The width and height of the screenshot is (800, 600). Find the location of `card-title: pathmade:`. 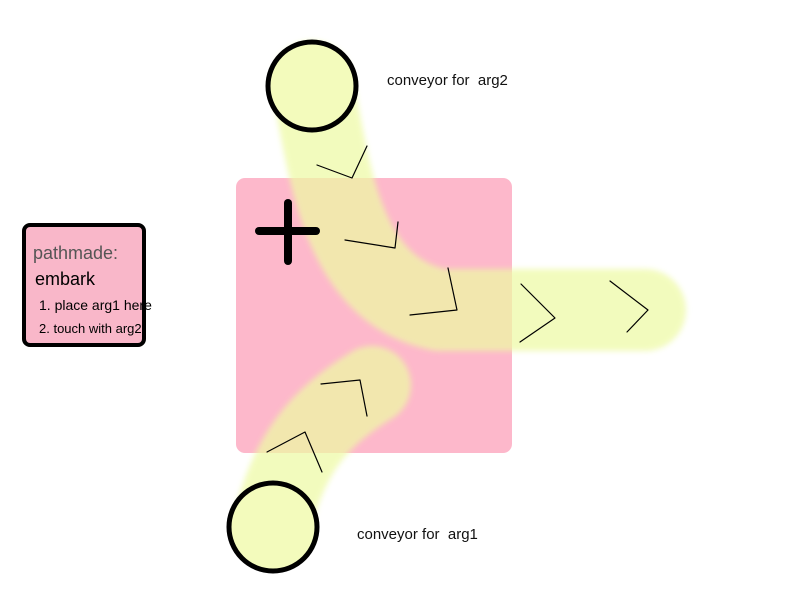

card-title: pathmade: is located at coordinates (76, 253).